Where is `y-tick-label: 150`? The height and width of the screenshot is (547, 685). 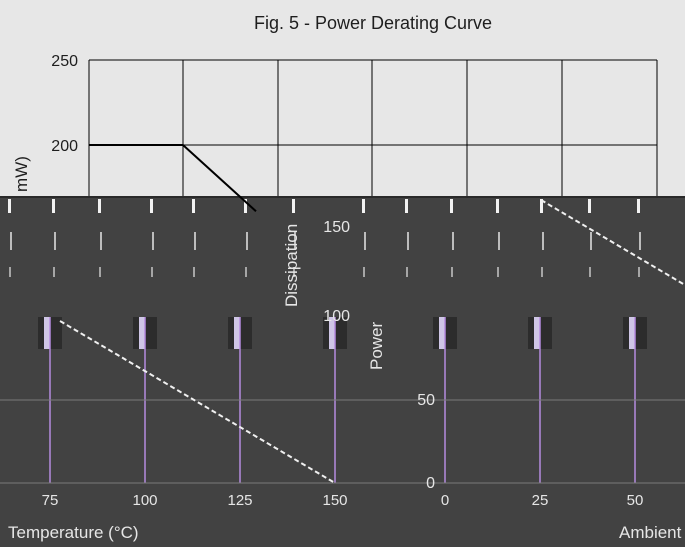
y-tick-label: 150 is located at coordinates (336, 227).